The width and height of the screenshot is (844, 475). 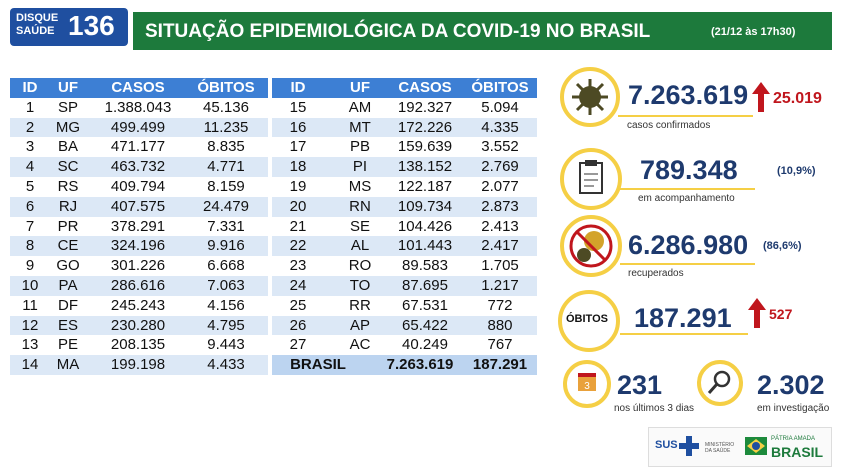 I want to click on table-cell: 5.094, so click(x=500, y=107).